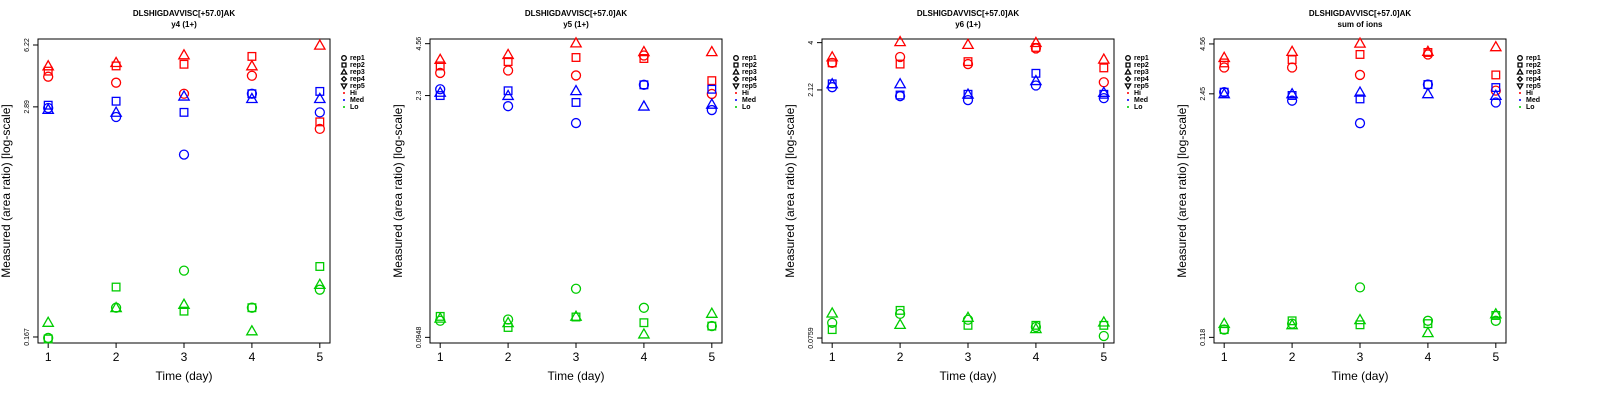 Image resolution: width=1600 pixels, height=400 pixels. I want to click on x-tick-label: 2, so click(508, 357).